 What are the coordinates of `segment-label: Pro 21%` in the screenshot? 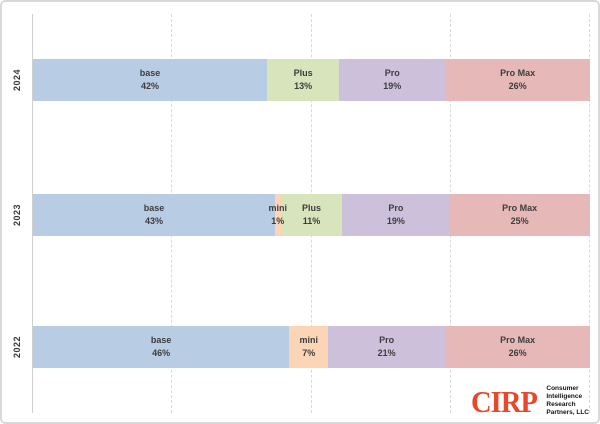 It's located at (387, 347).